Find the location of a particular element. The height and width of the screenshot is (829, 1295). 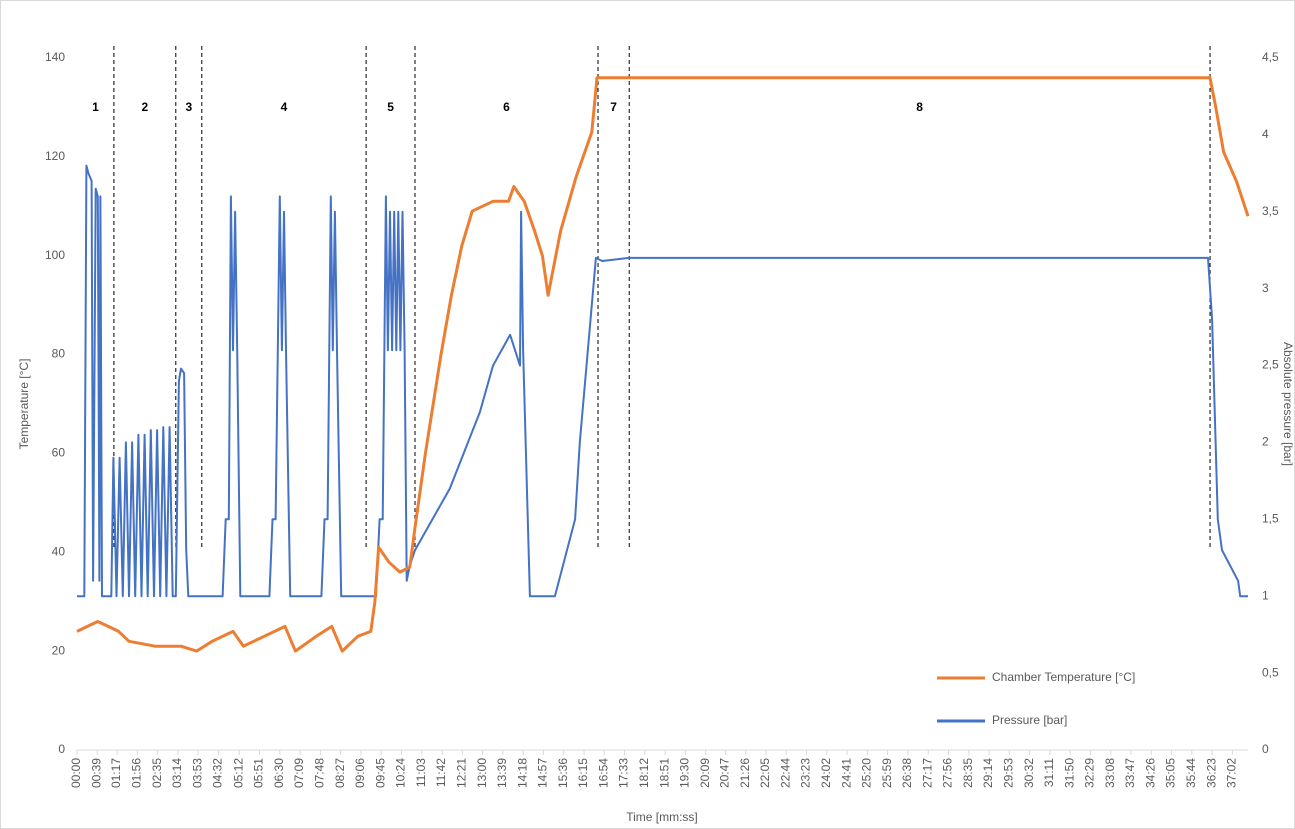

x-tick-label: 35:05 is located at coordinates (1171, 773).